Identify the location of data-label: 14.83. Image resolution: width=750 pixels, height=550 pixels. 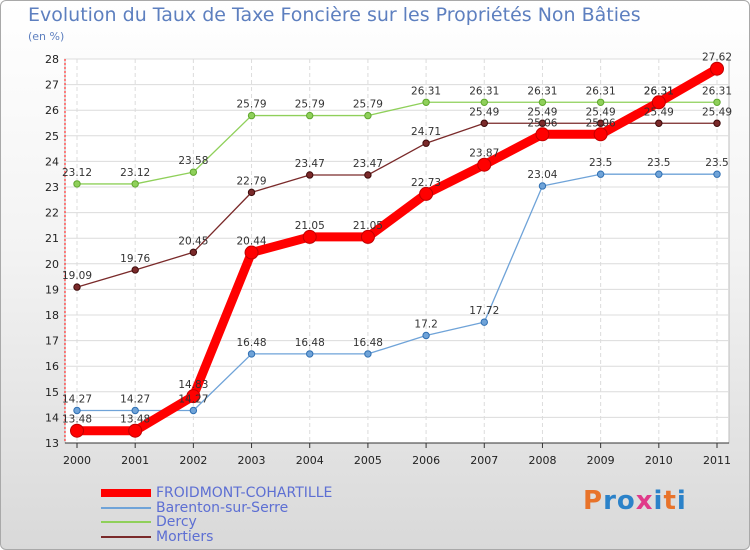
(193, 385).